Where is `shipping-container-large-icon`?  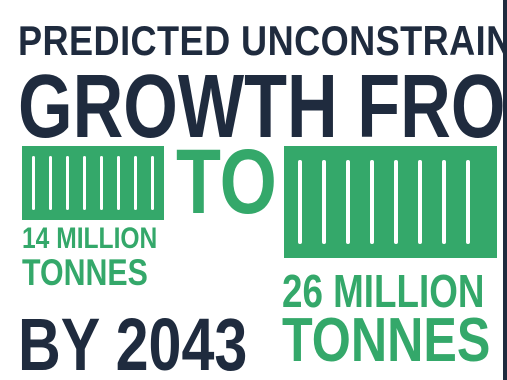 shipping-container-large-icon is located at coordinates (390, 202).